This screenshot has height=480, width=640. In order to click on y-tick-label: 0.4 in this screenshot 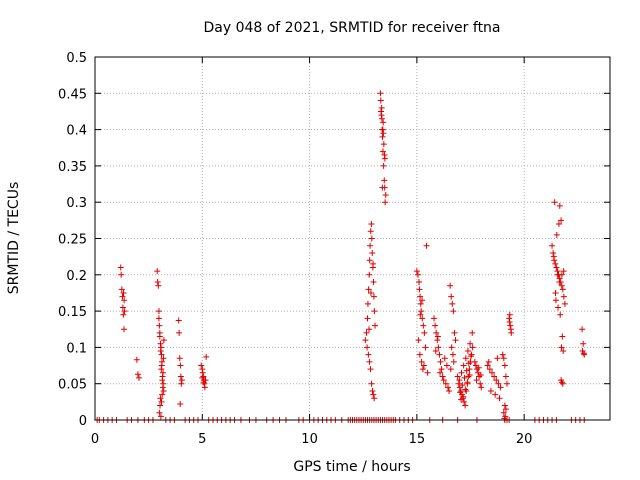, I will do `click(76, 131)`.